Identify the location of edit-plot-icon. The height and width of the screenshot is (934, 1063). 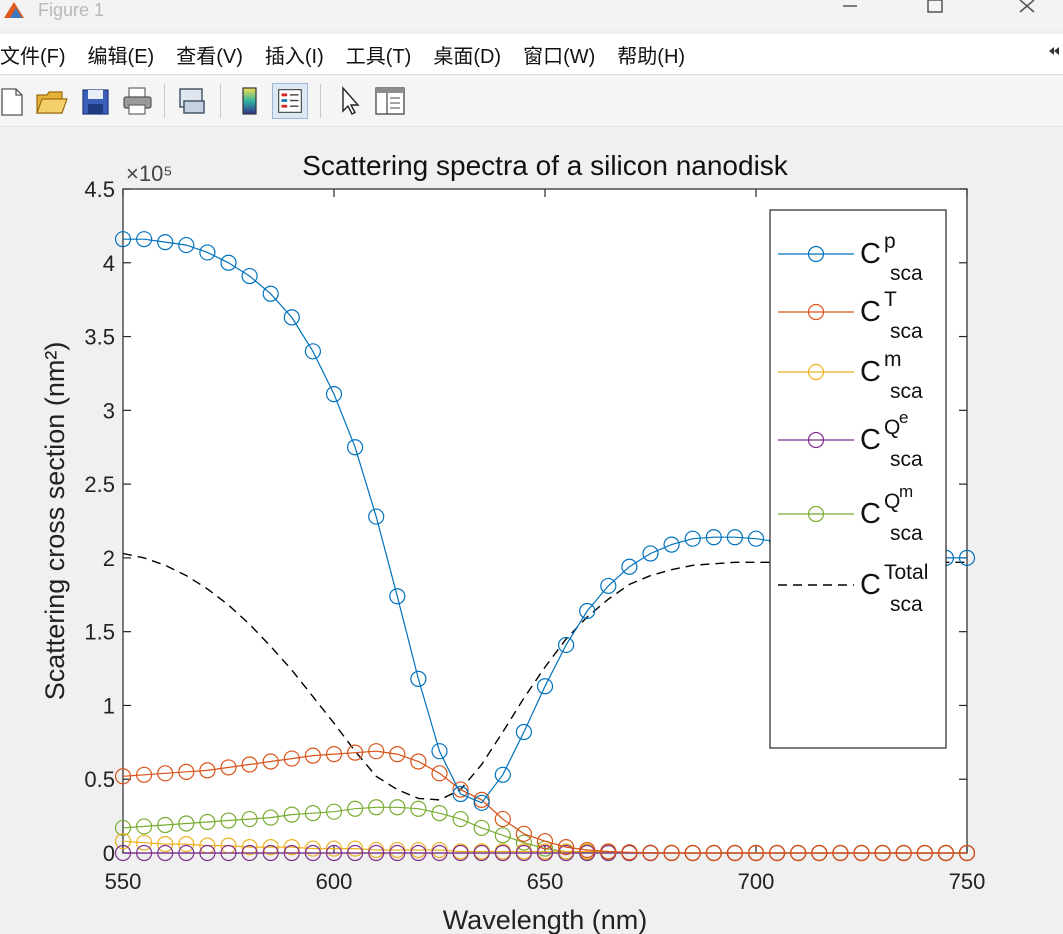
(350, 101).